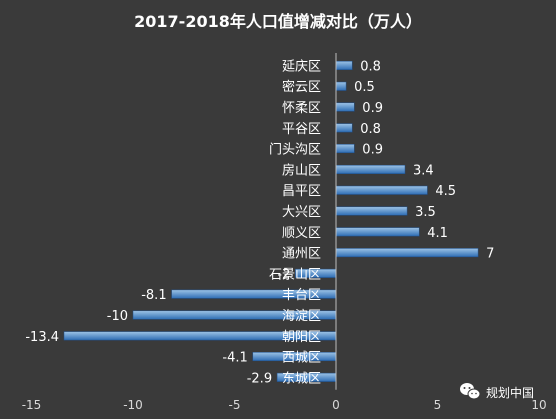 The height and width of the screenshot is (419, 556). Describe the element at coordinates (301, 295) in the screenshot. I see `category-label: 丰台区` at that location.